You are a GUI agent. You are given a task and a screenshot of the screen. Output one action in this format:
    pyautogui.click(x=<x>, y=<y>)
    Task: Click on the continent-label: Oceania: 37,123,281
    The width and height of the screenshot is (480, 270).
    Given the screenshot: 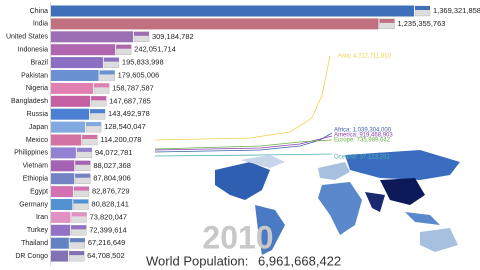 What is the action you would take?
    pyautogui.click(x=362, y=158)
    